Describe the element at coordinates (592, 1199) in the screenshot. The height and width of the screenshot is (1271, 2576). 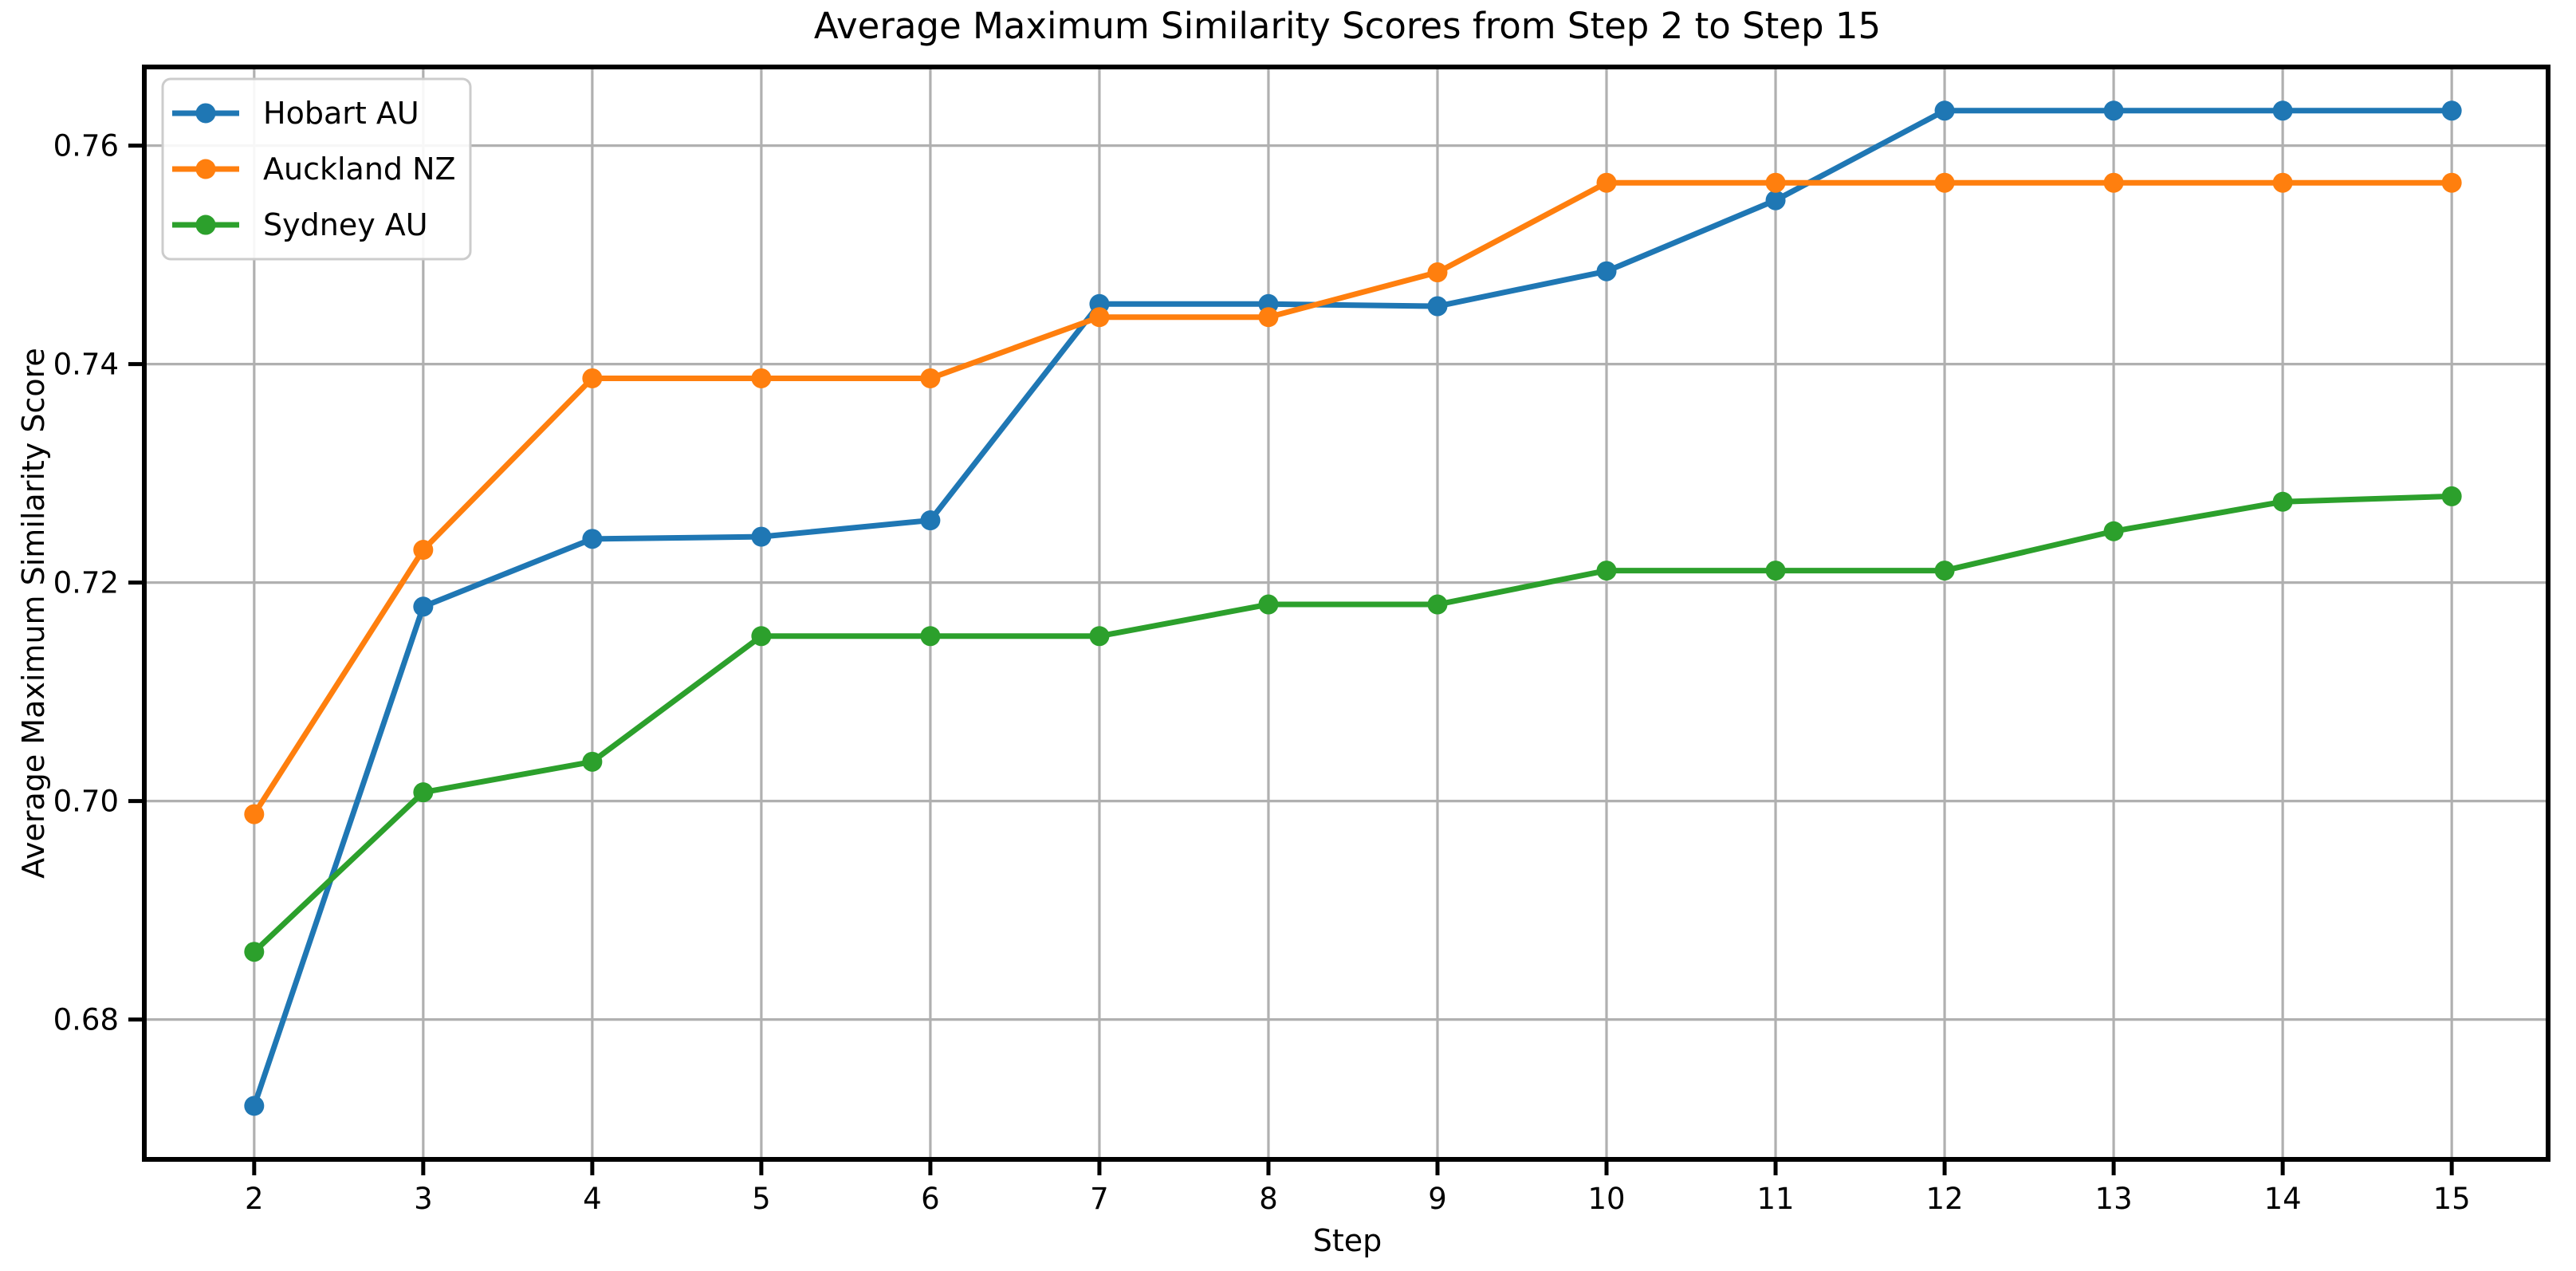
I see `x-tick-label: 4` at that location.